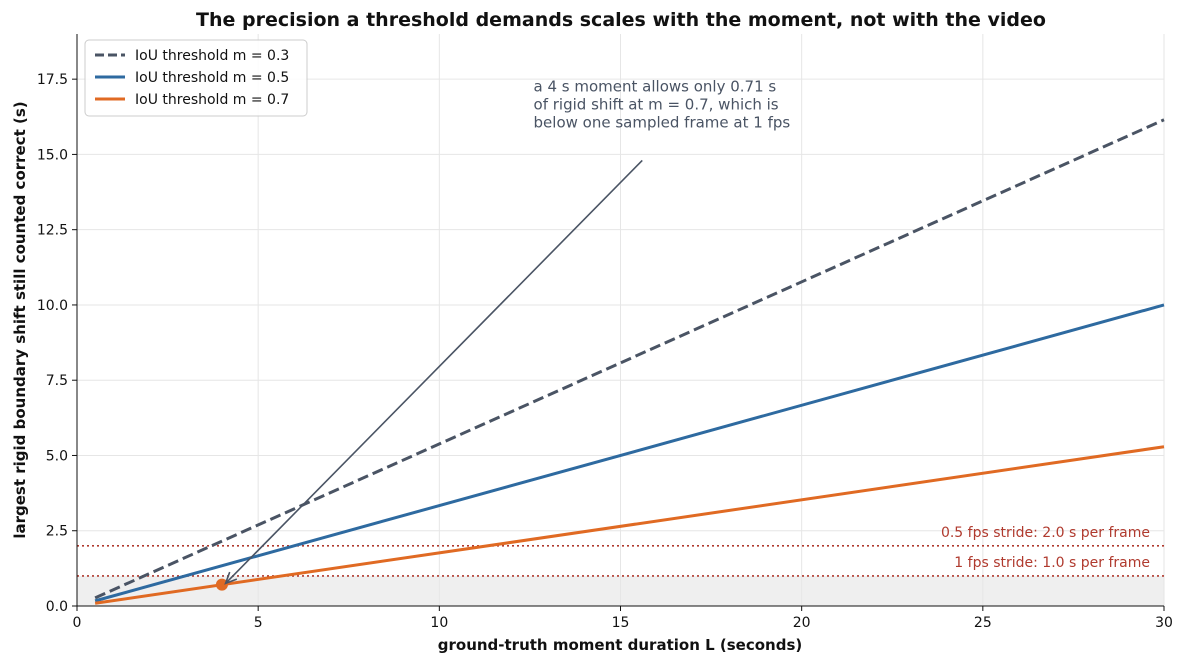  I want to click on annotation-arrow-head, so click(231, 578).